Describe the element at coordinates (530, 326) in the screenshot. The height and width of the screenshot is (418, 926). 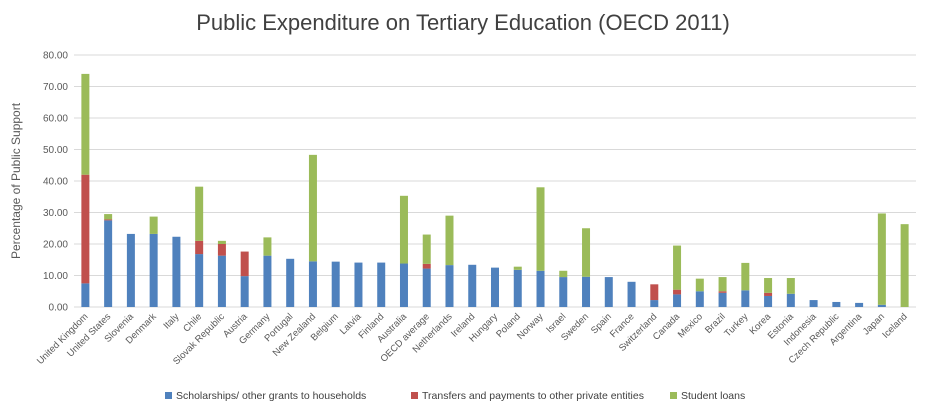
I see `x-category-label: Norway` at that location.